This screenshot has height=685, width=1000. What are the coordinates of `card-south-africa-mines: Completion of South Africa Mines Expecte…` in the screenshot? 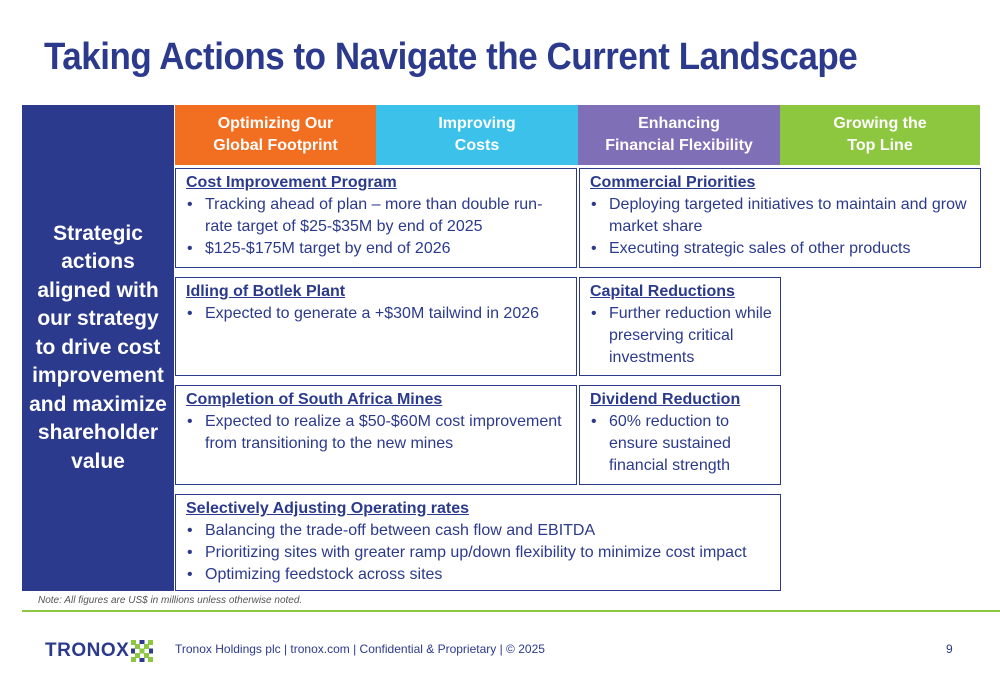 It's located at (376, 435).